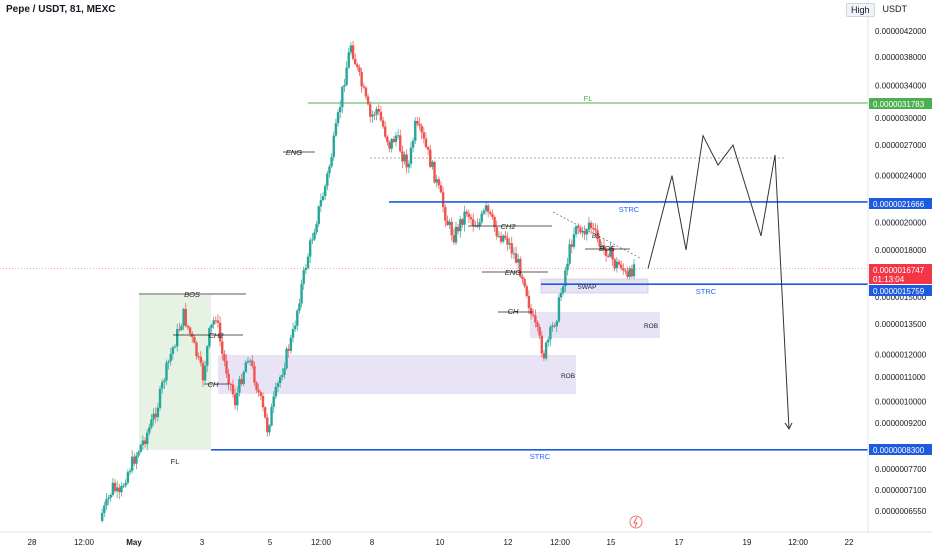 This screenshot has height=555, width=932. I want to click on trend-line-dashed, so click(596, 235).